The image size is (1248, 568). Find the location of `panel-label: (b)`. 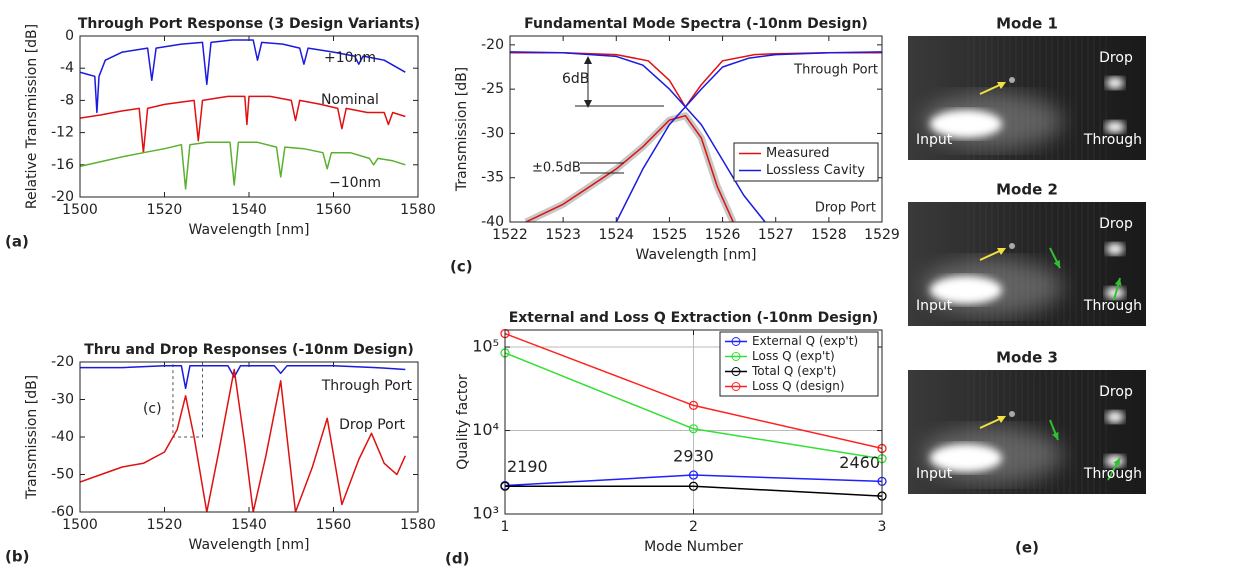

panel-label: (b) is located at coordinates (17, 557).